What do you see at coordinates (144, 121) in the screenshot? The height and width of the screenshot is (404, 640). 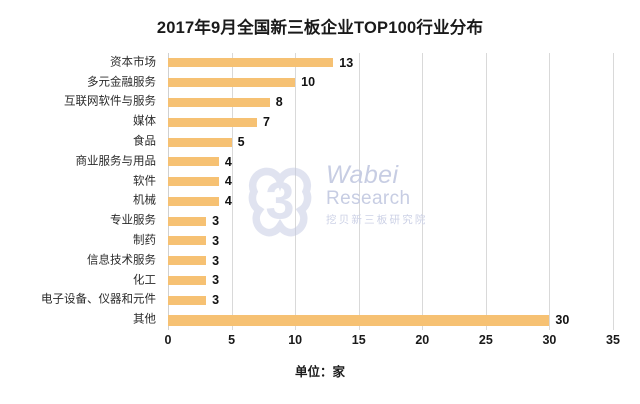 I see `y-axis-label: 媒体` at bounding box center [144, 121].